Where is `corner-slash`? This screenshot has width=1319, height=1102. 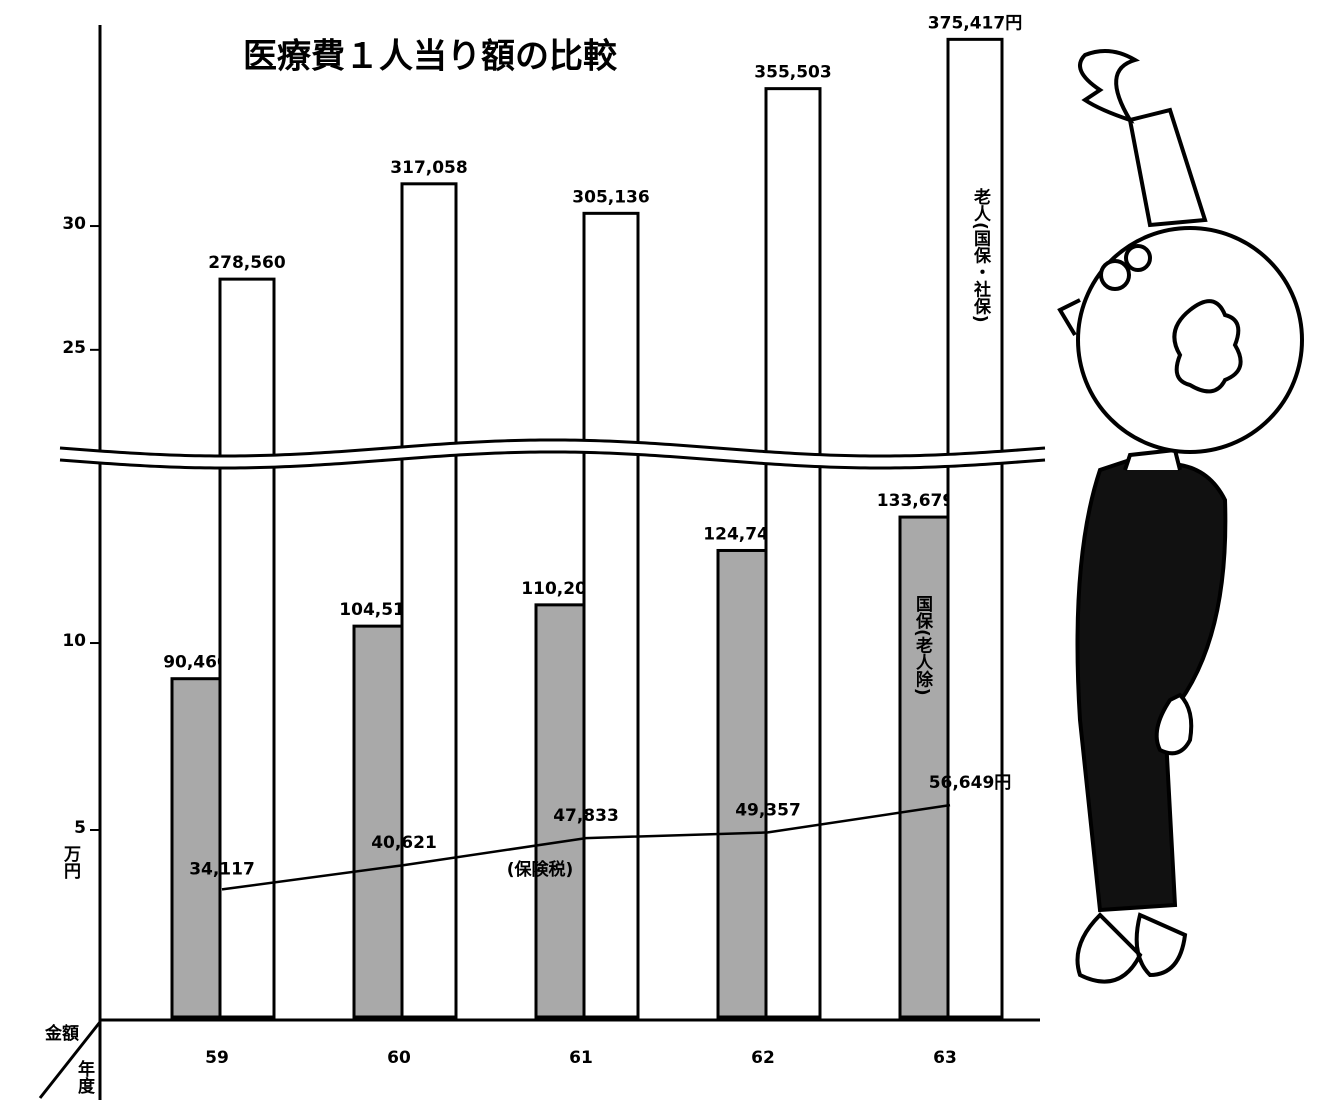
corner-slash is located at coordinates (70, 1060).